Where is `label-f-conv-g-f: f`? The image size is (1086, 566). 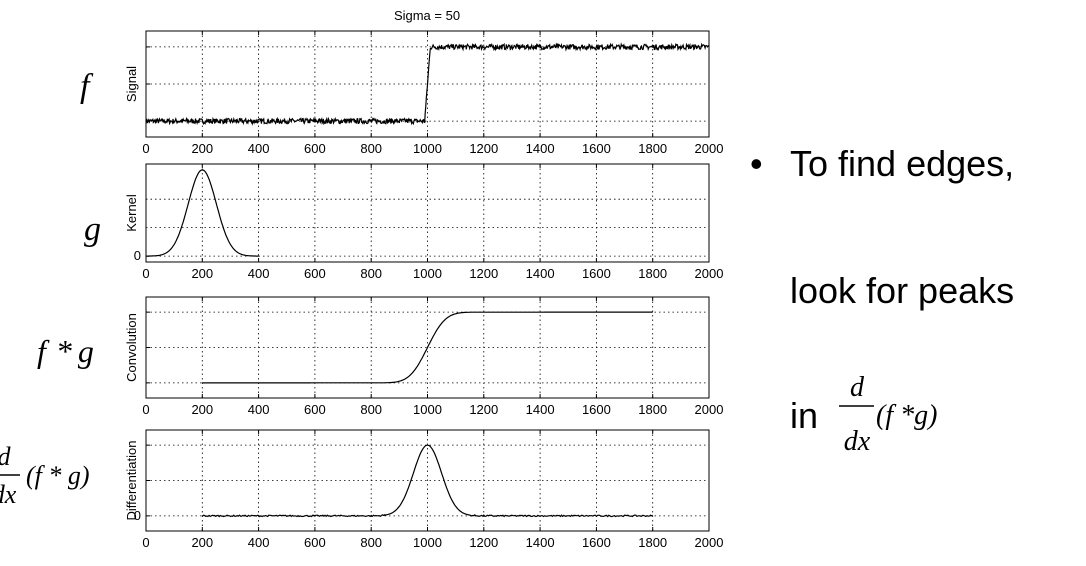 label-f-conv-g-f: f is located at coordinates (43, 351).